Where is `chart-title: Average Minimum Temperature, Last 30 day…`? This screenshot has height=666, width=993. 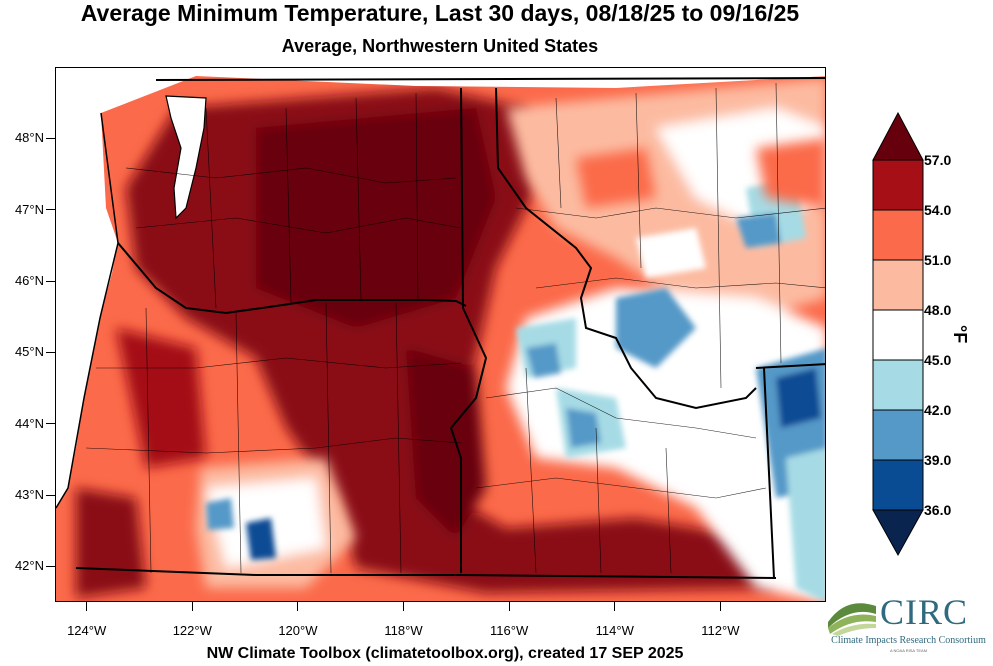 chart-title: Average Minimum Temperature, Last 30 day… is located at coordinates (440, 13).